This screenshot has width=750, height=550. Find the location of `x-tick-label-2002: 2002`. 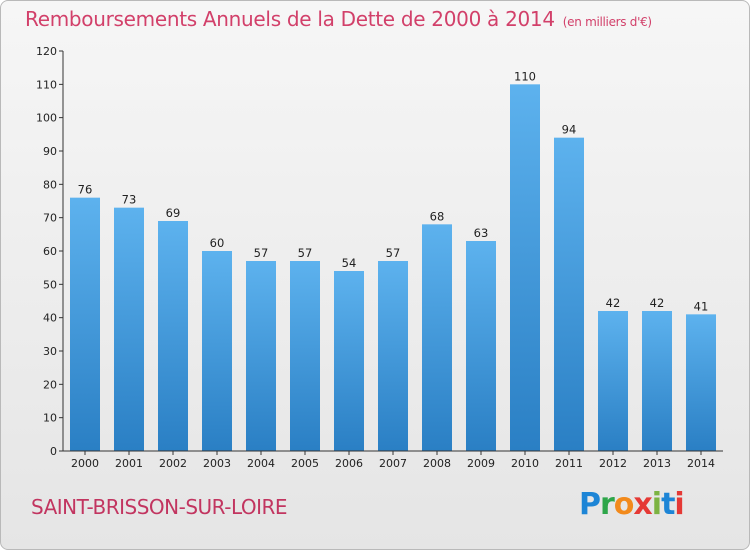

x-tick-label-2002: 2002 is located at coordinates (173, 463).